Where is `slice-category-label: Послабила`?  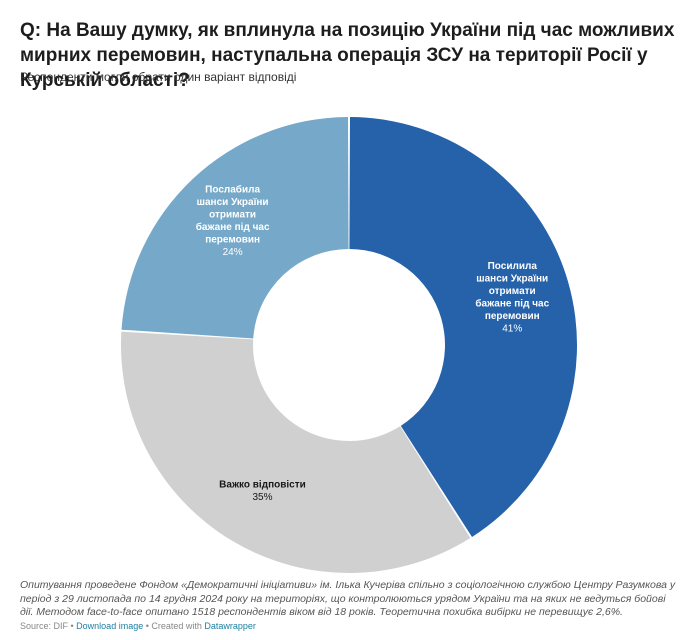
slice-category-label: Послабила is located at coordinates (232, 189).